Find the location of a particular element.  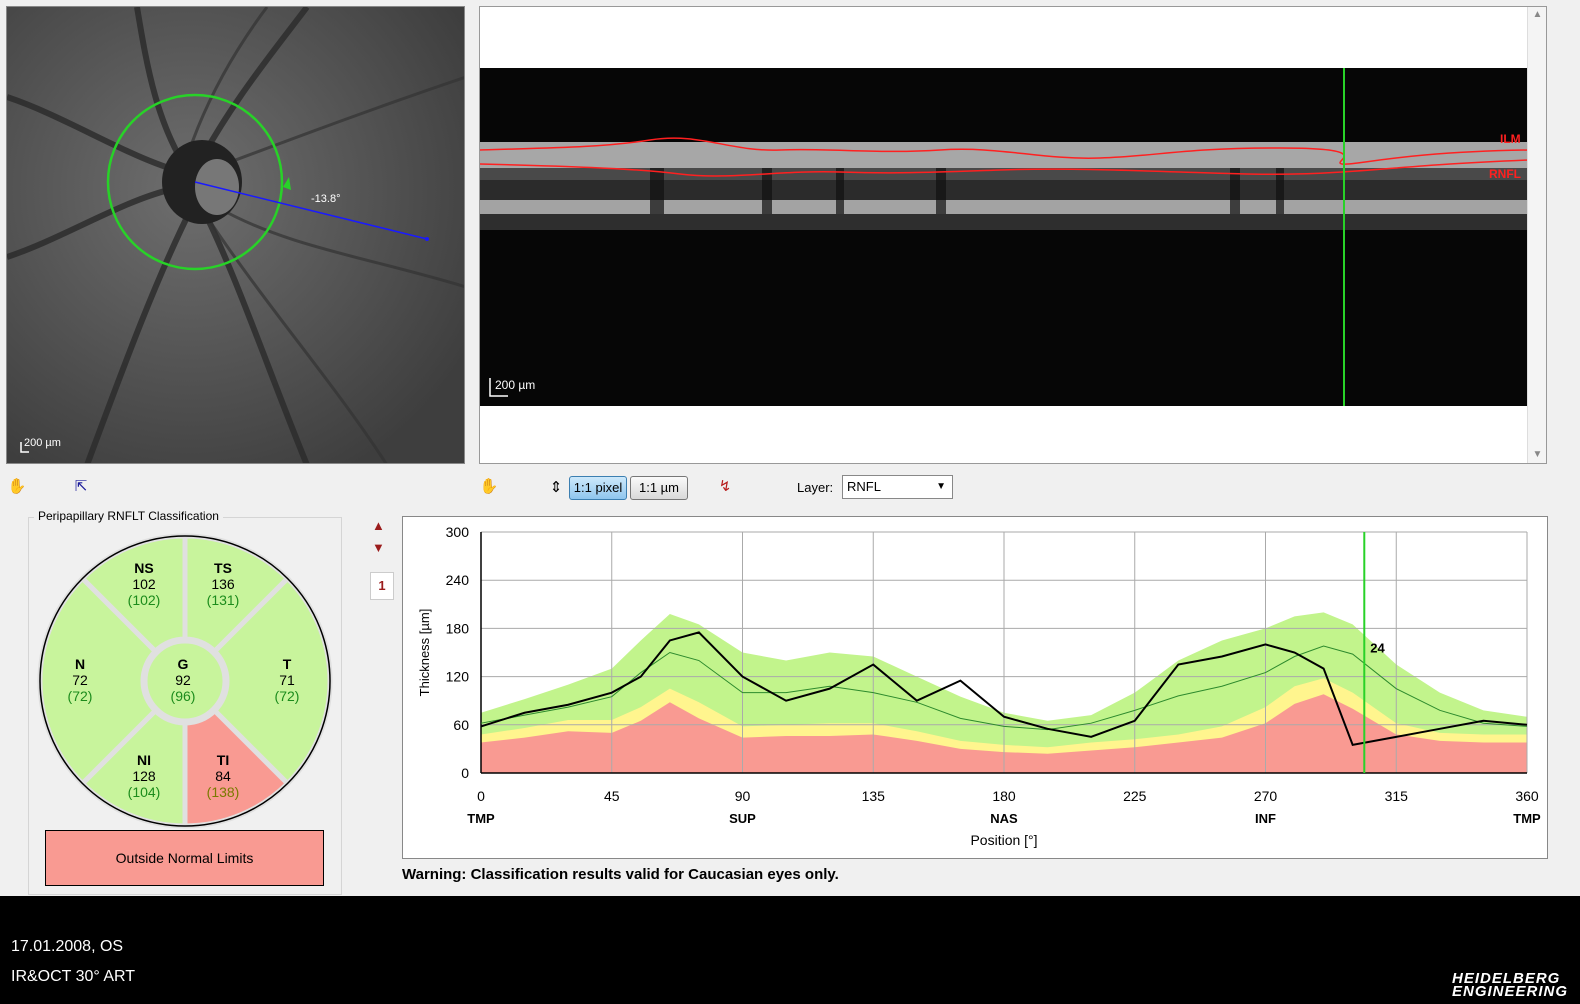

ilm-label: ILM is located at coordinates (1510, 139).